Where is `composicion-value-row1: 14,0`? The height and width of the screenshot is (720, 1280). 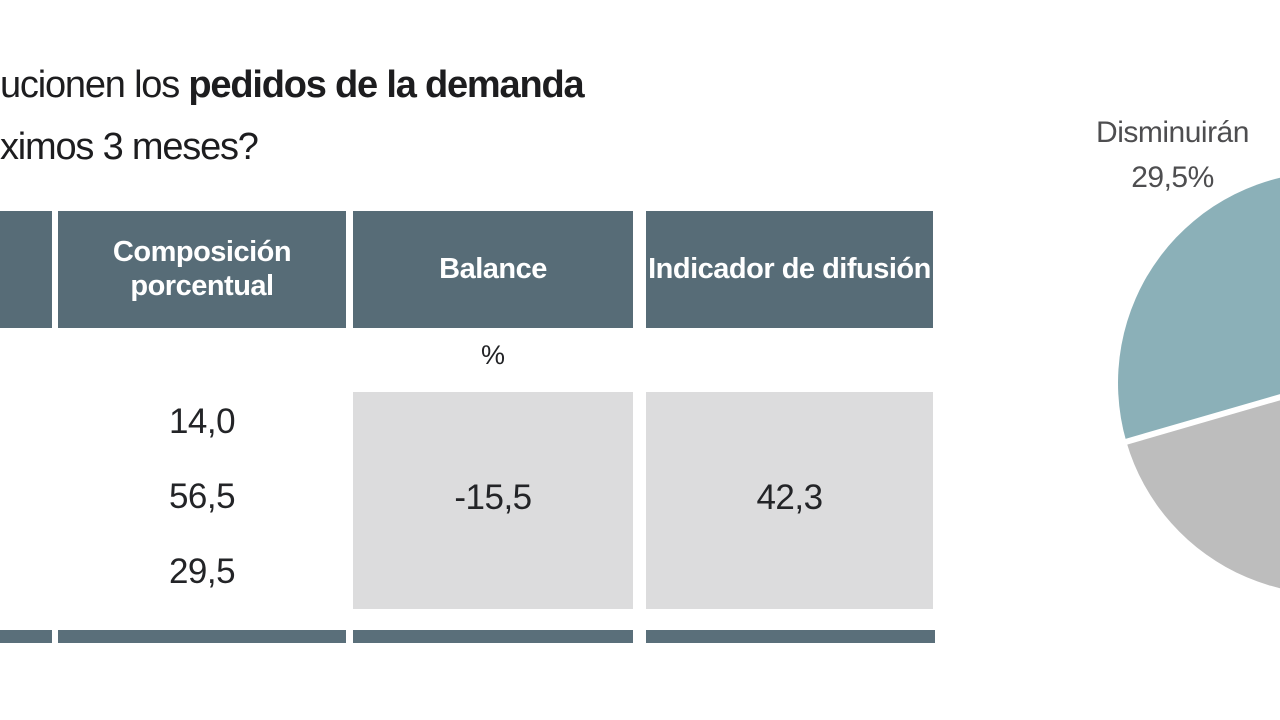 composicion-value-row1: 14,0 is located at coordinates (202, 421).